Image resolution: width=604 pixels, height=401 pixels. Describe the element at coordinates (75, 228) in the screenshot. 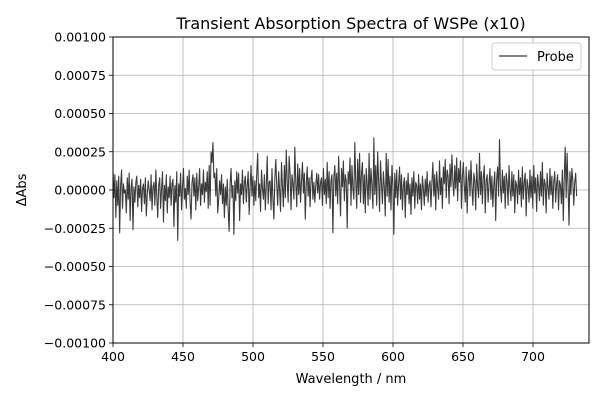

I see `y-tick-label: −0.00025` at that location.